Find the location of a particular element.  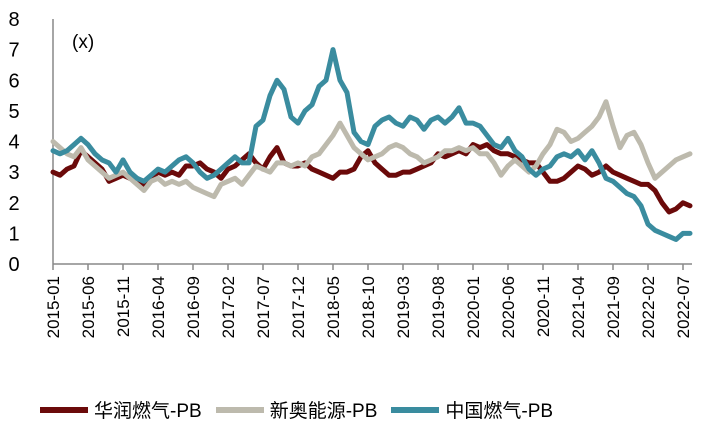

x-tick-label: 2015-11 is located at coordinates (123, 306).